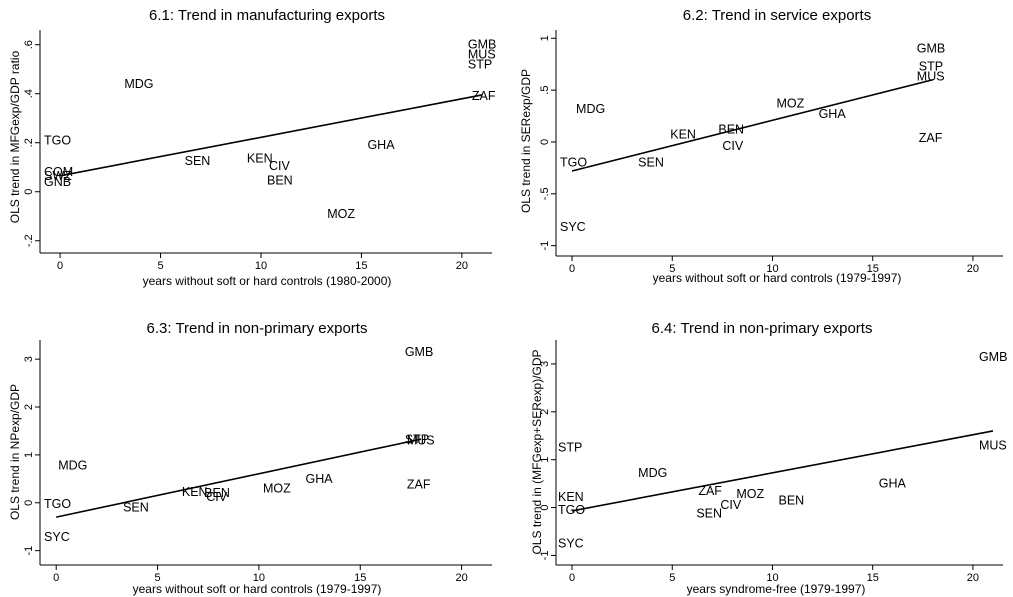 The image size is (1013, 597). What do you see at coordinates (537, 451) in the screenshot?
I see `y-axis-label: OLS trend in (MFGexp+SERexp)/GDP` at bounding box center [537, 451].